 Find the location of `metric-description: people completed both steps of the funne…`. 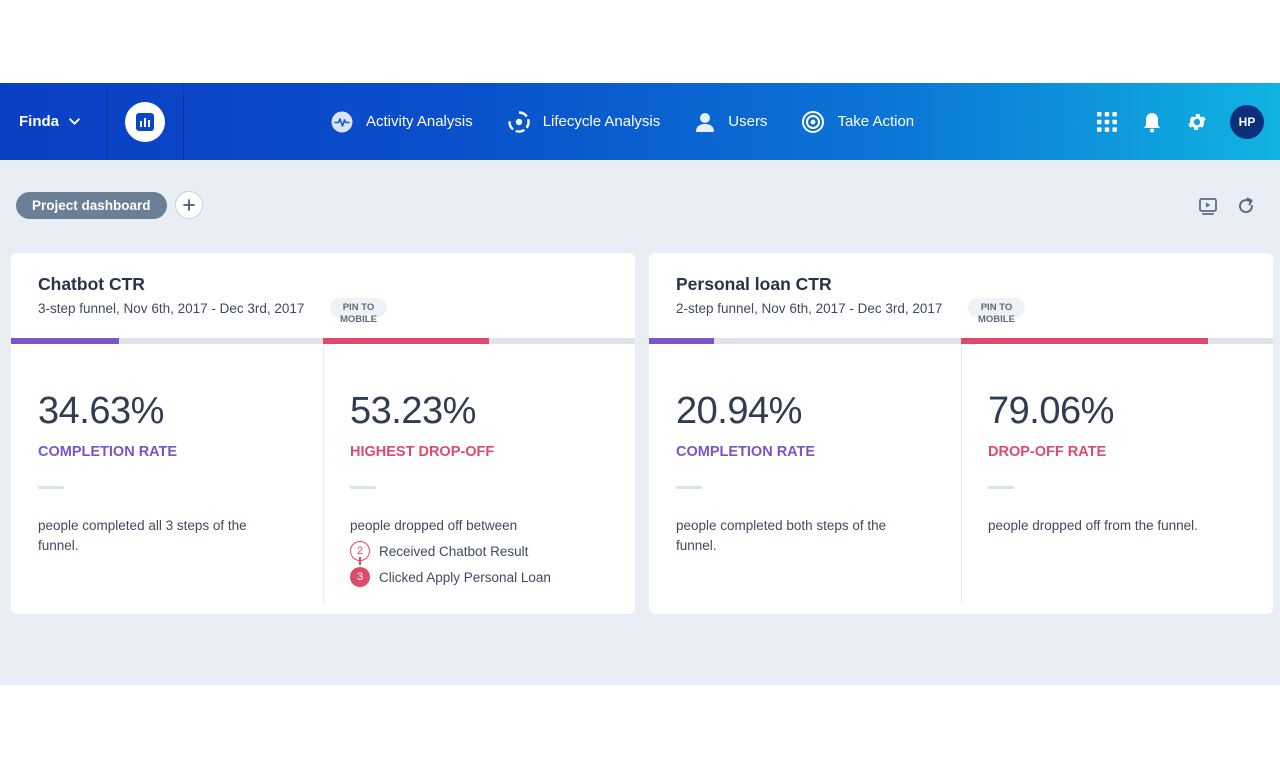

metric-description: people completed both steps of the funne… is located at coordinates (781, 535).